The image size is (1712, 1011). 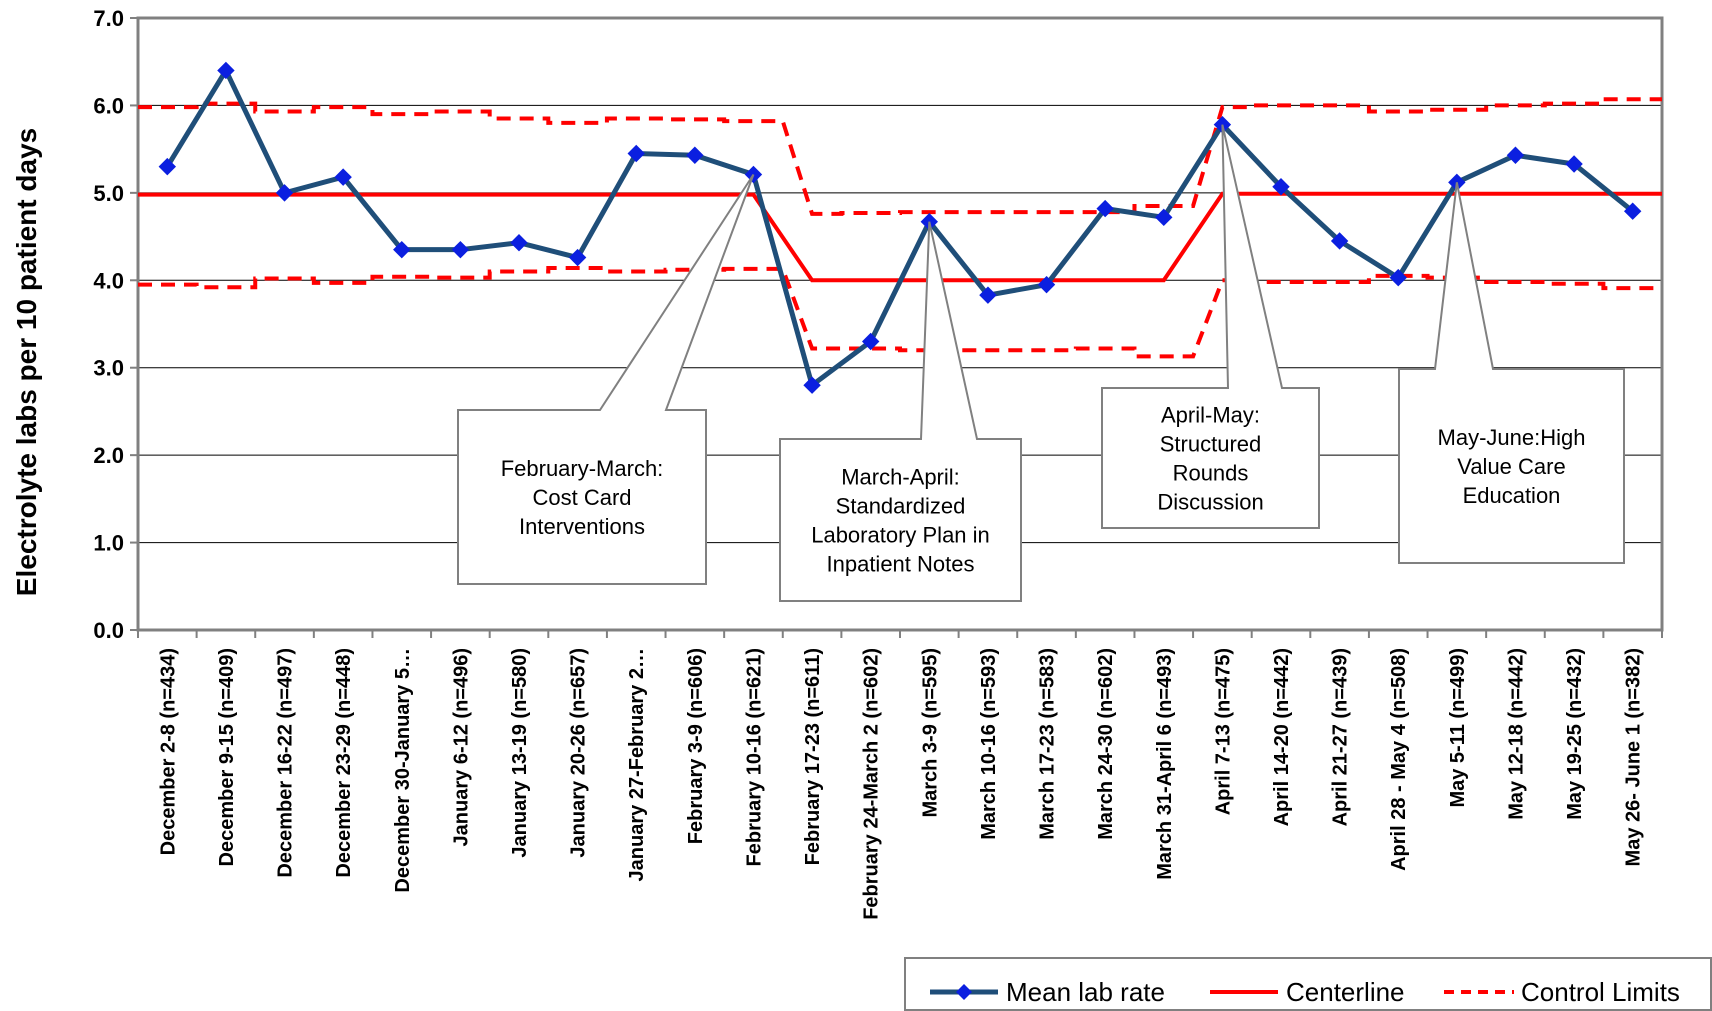 What do you see at coordinates (108, 630) in the screenshot?
I see `y-tick-label: 0.0` at bounding box center [108, 630].